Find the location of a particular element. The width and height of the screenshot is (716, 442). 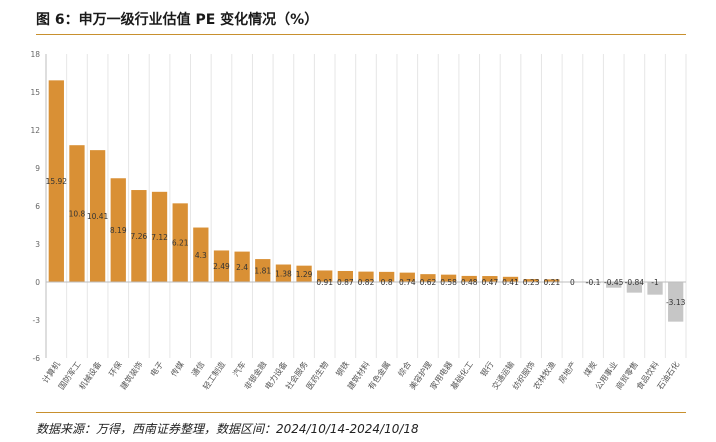

data-label-22: 0.47 is located at coordinates (490, 282).